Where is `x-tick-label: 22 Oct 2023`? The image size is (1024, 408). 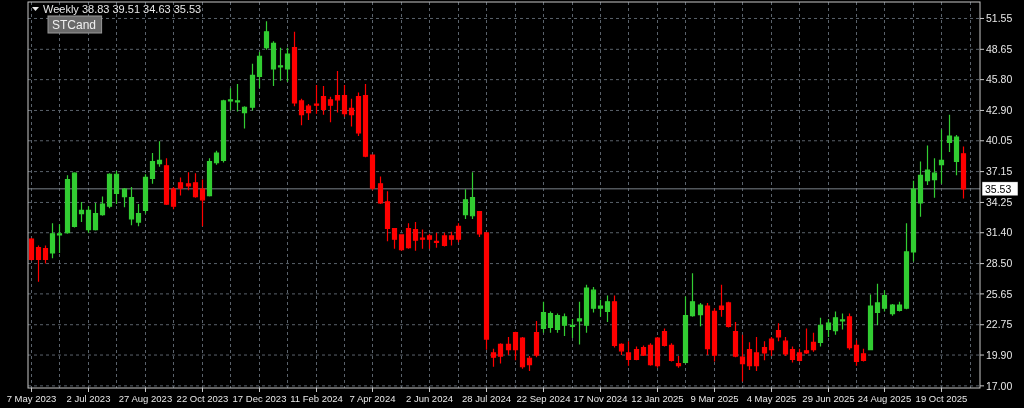 x-tick-label: 22 Oct 2023 is located at coordinates (202, 398).